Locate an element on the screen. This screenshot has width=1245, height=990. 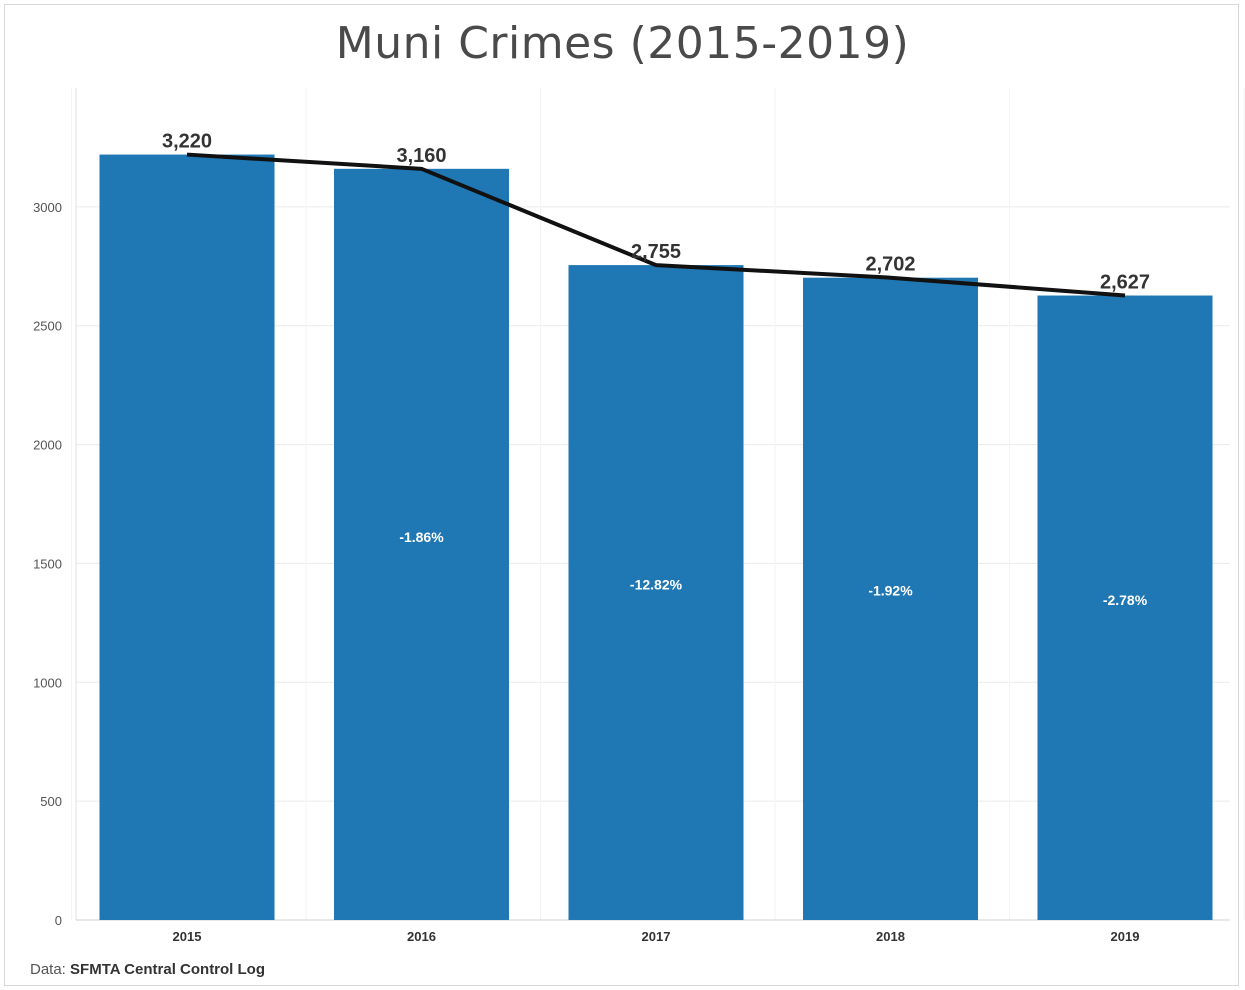
pct-change-label: -1.86% is located at coordinates (421, 537).